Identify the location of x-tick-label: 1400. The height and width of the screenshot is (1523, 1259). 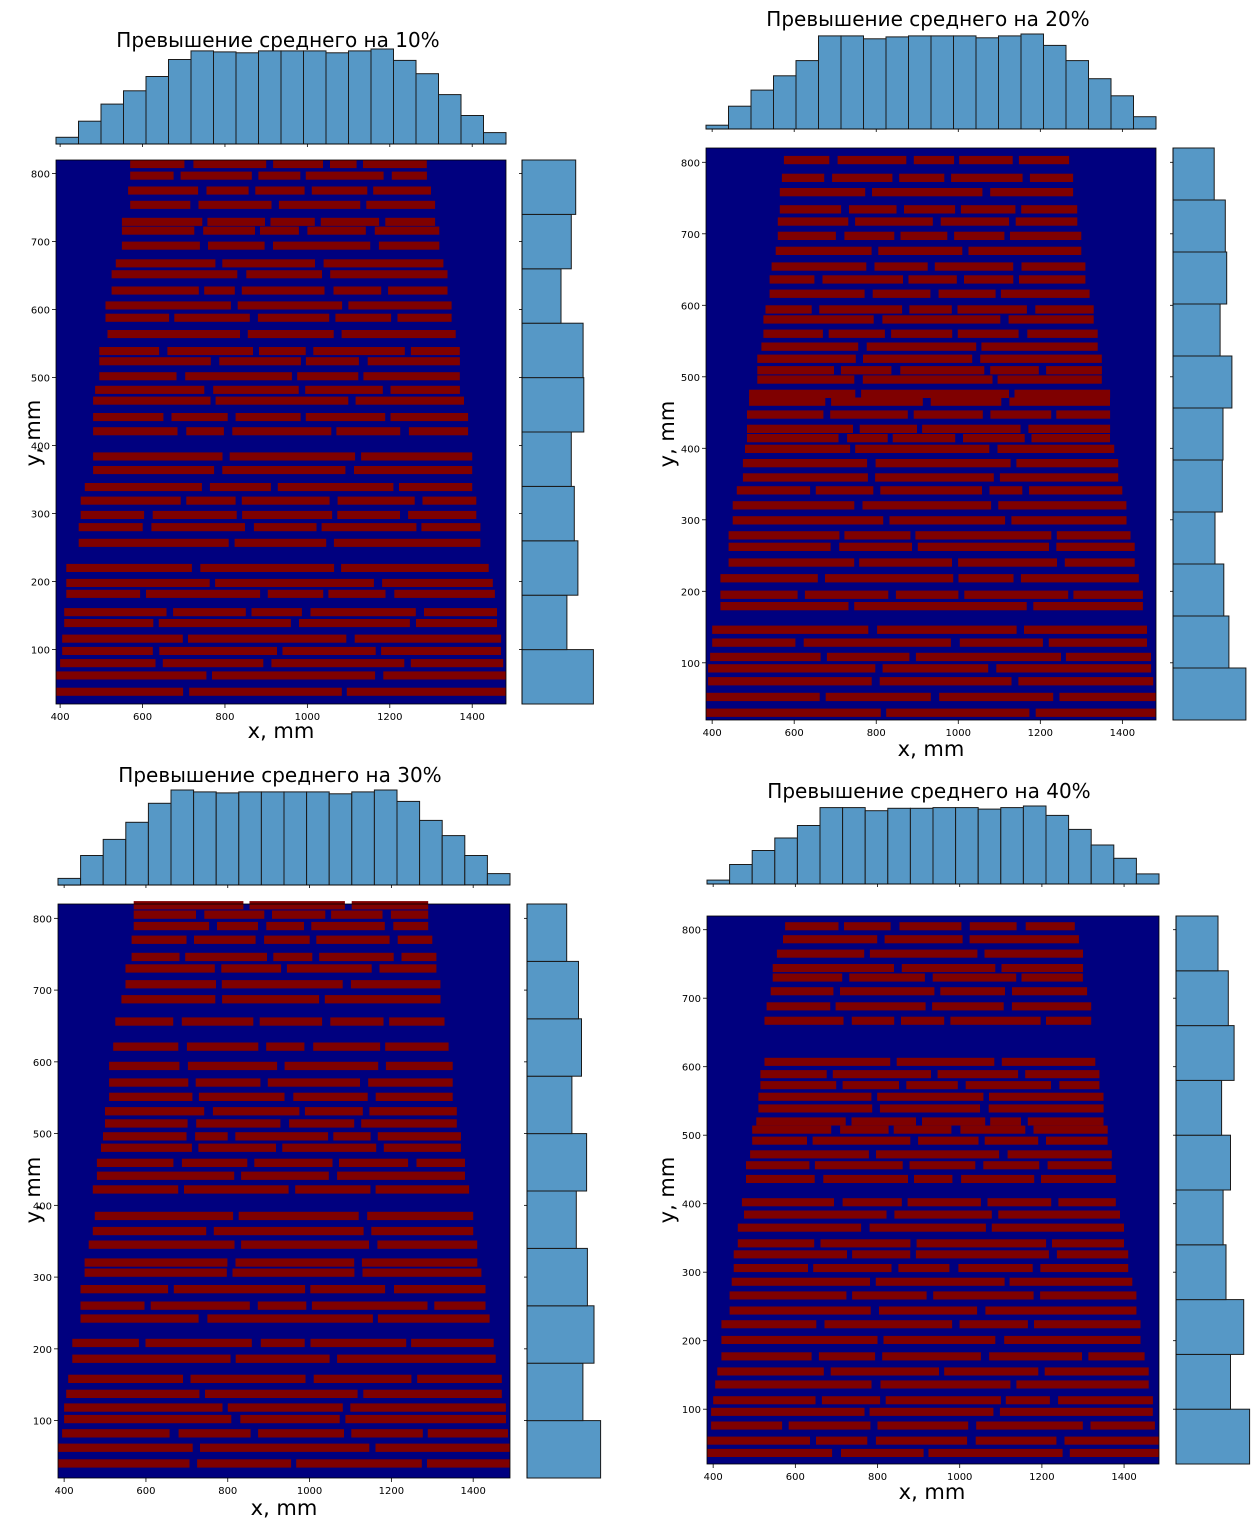
(1122, 733).